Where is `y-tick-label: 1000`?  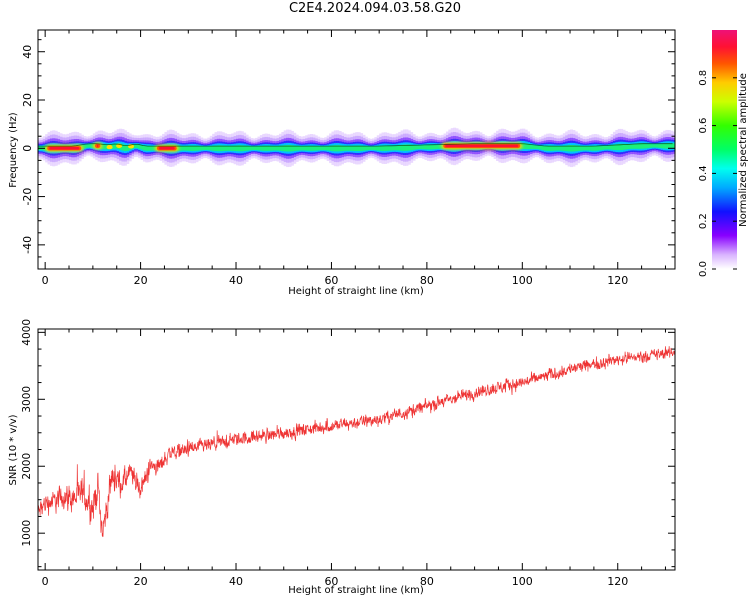
y-tick-label: 1000 is located at coordinates (27, 533).